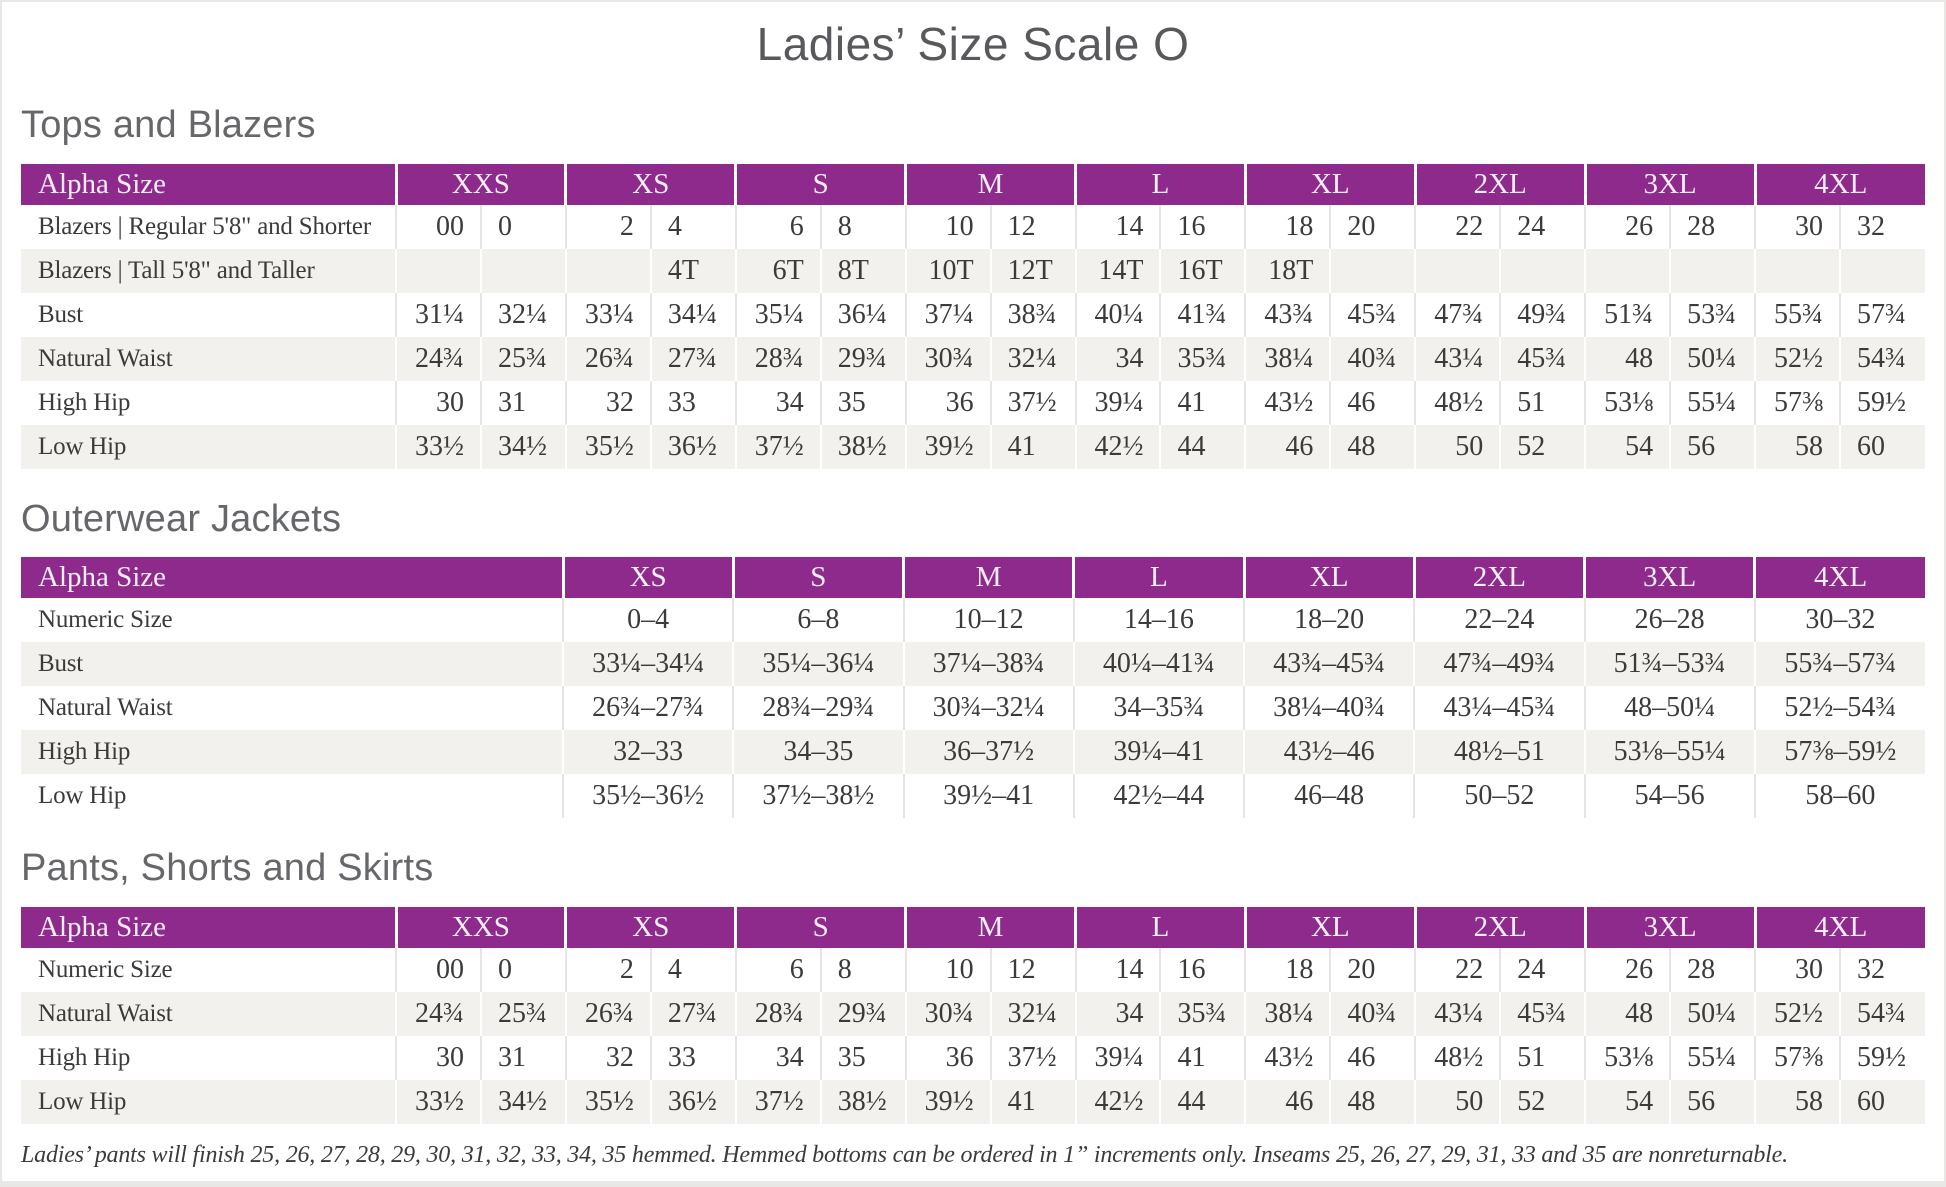 Image resolution: width=1946 pixels, height=1187 pixels. What do you see at coordinates (1712, 1102) in the screenshot?
I see `size-value-cell: 56` at bounding box center [1712, 1102].